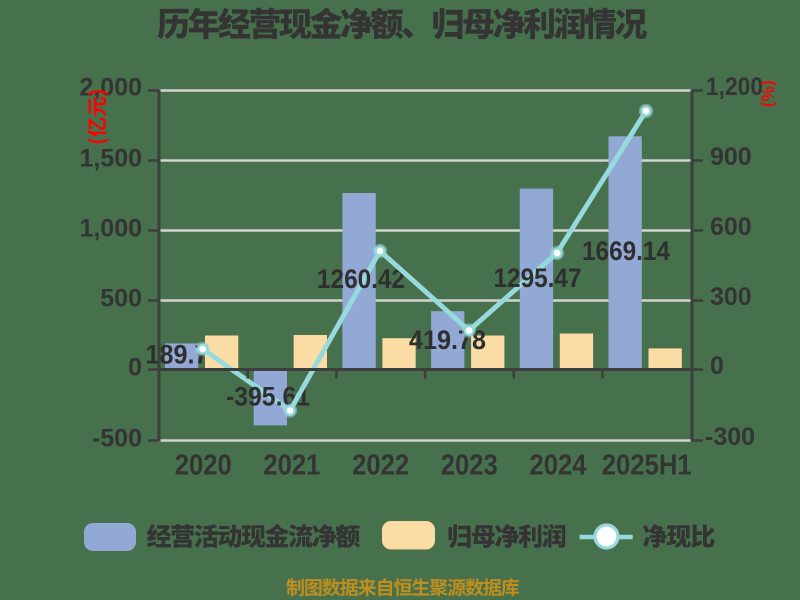  Describe the element at coordinates (110, 229) in the screenshot. I see `svg-text: 1,000` at that location.